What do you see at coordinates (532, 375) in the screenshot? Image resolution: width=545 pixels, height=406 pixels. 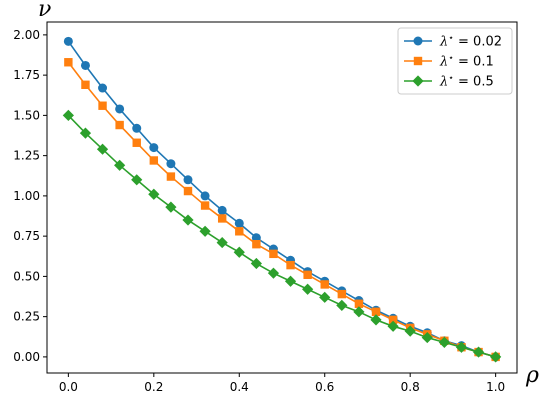 I see `x-axis-title: ρ` at bounding box center [532, 375].